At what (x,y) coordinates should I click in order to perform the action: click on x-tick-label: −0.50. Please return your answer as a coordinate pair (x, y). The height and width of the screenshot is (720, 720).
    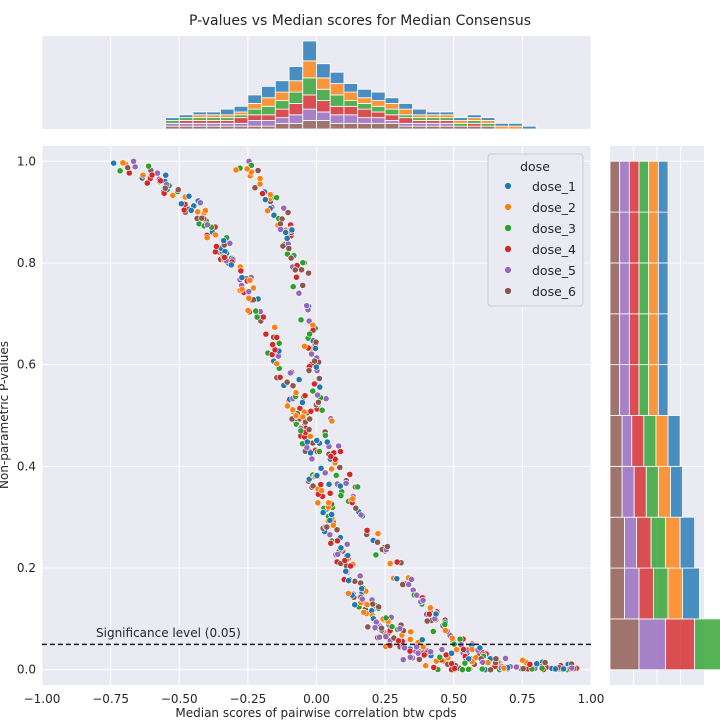
    Looking at the image, I should click on (179, 699).